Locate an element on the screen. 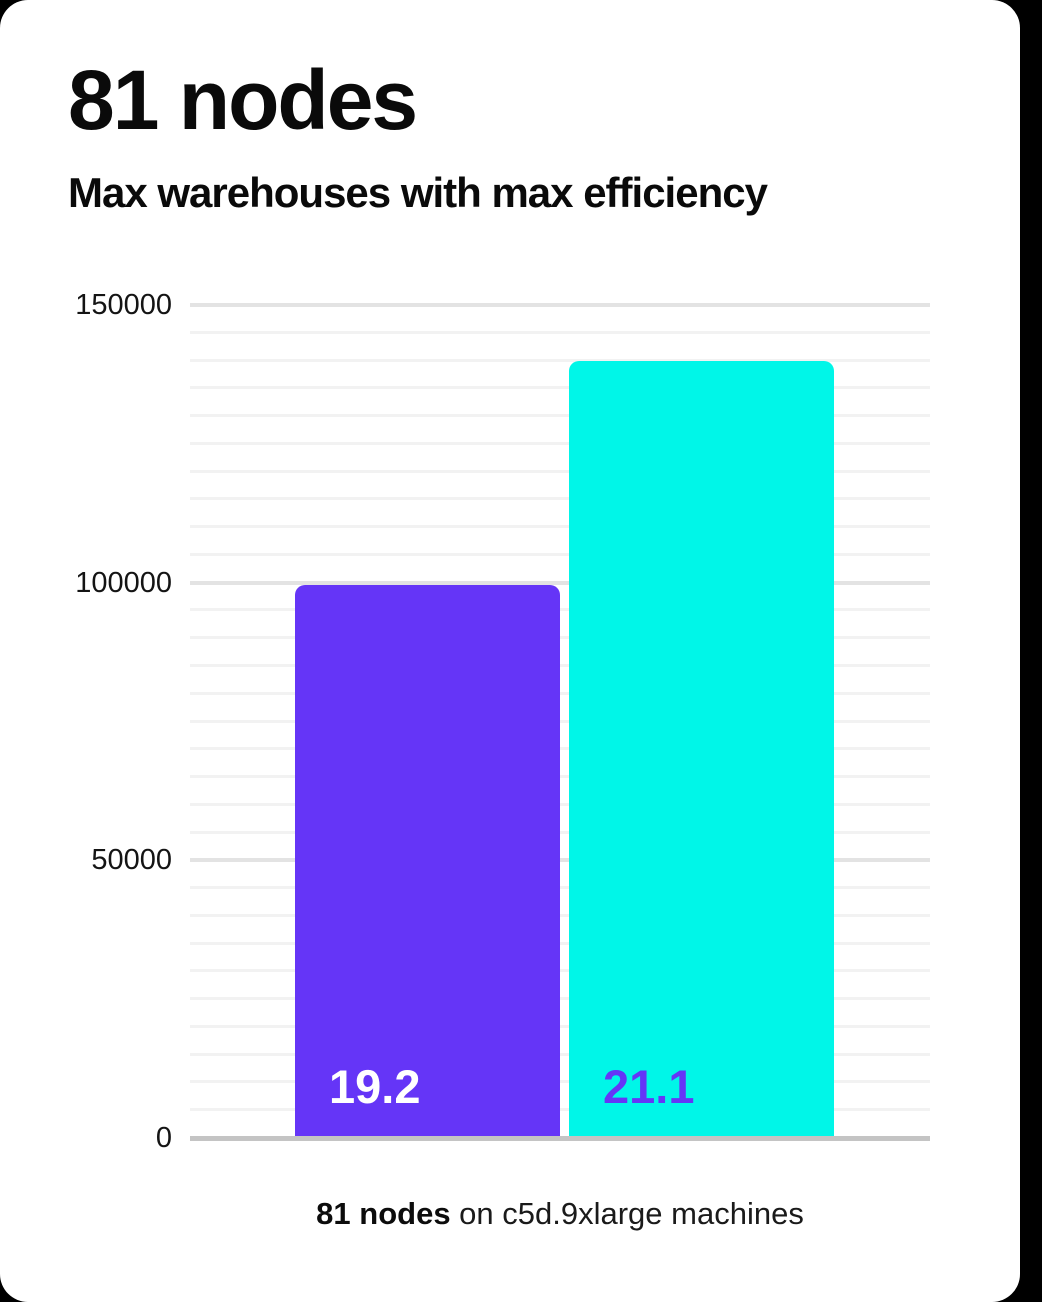 The height and width of the screenshot is (1302, 1042). page-title: 81 nodes is located at coordinates (243, 100).